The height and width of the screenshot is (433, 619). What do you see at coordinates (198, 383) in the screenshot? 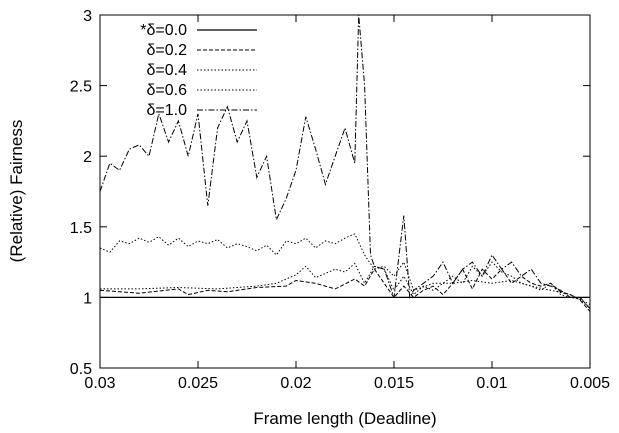
I see `x-tick-label: 0.025` at bounding box center [198, 383].